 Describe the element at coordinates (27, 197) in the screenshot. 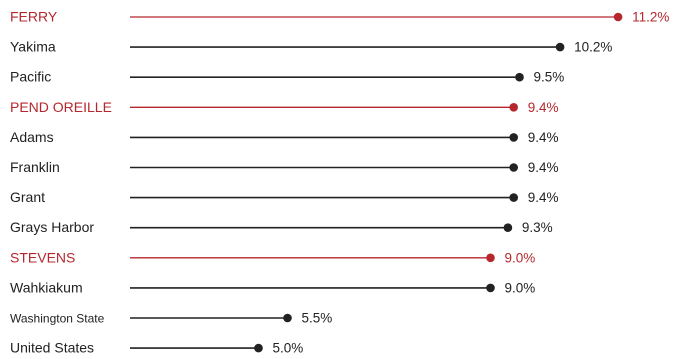

I see `category-label: Grant` at that location.